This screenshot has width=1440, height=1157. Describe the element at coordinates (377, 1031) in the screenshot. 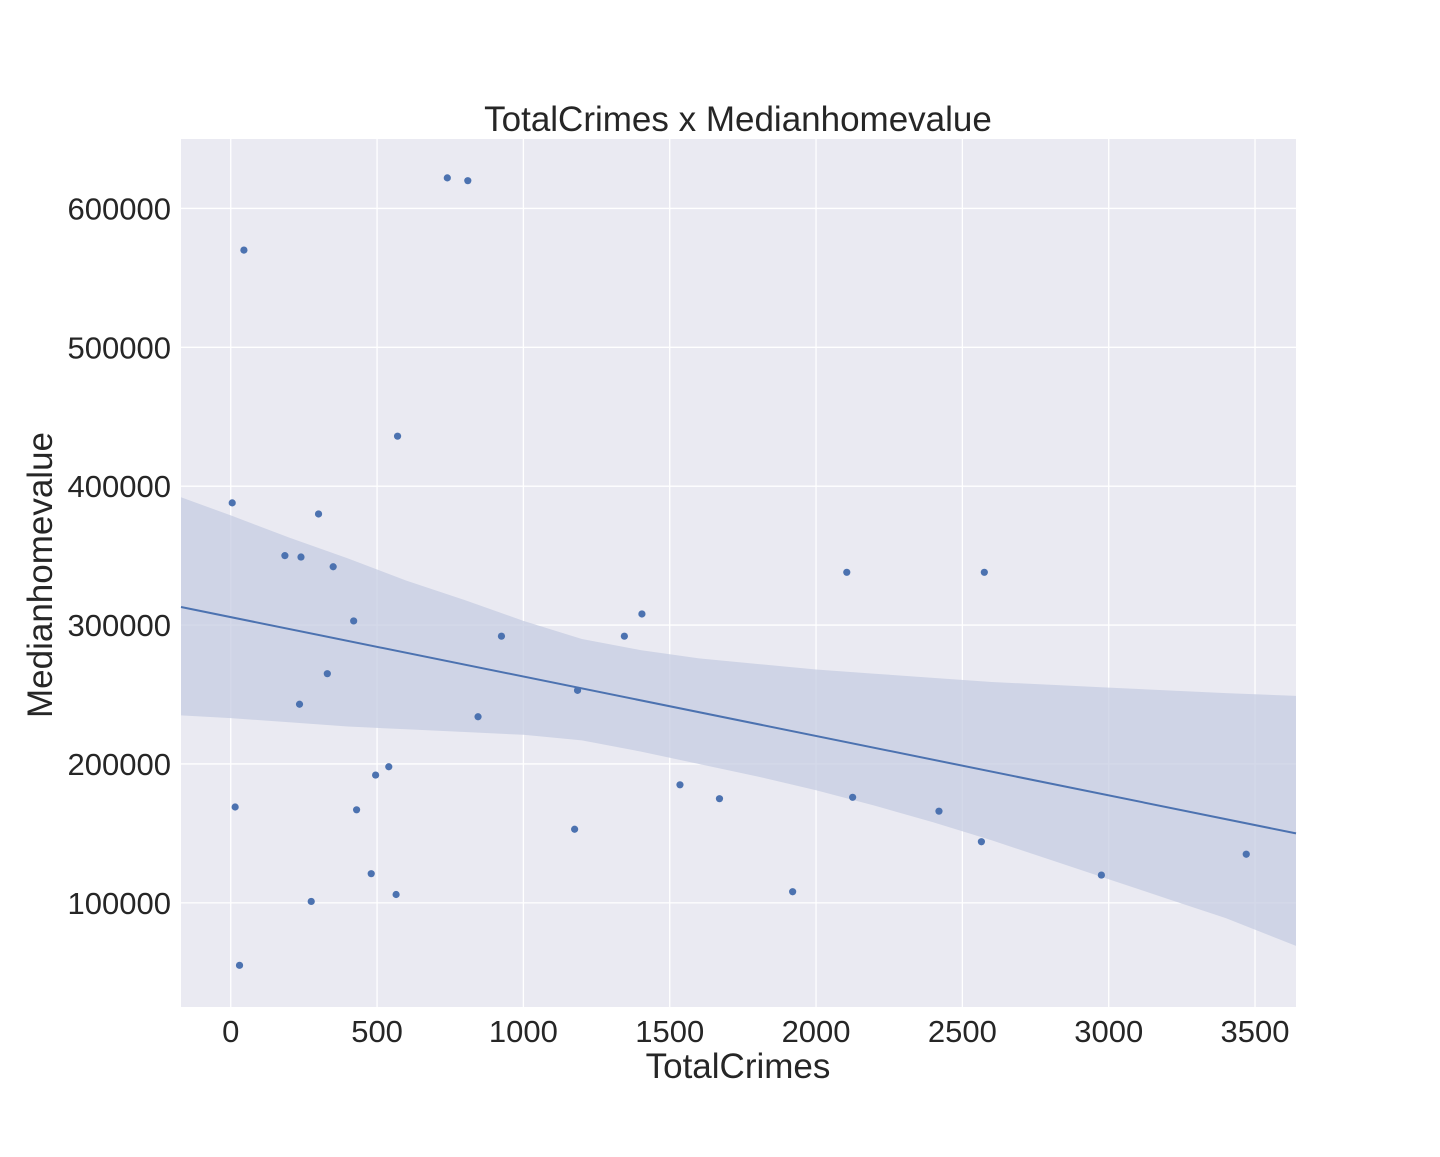

I see `x-tick-label: 500` at that location.